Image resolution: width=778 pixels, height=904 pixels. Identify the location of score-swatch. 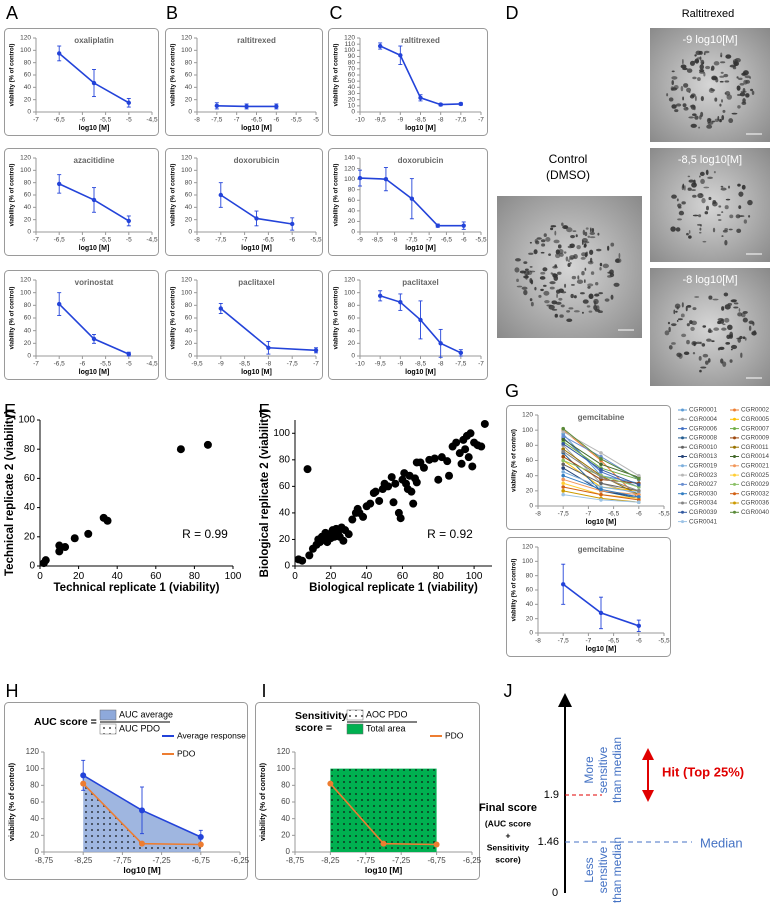
(108, 715).